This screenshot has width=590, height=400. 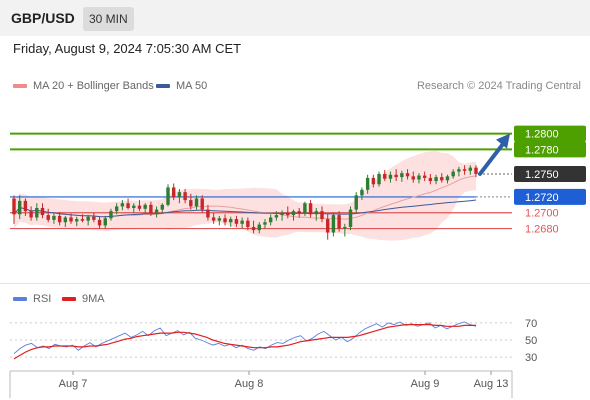 I want to click on rsi-line, so click(x=245, y=338).